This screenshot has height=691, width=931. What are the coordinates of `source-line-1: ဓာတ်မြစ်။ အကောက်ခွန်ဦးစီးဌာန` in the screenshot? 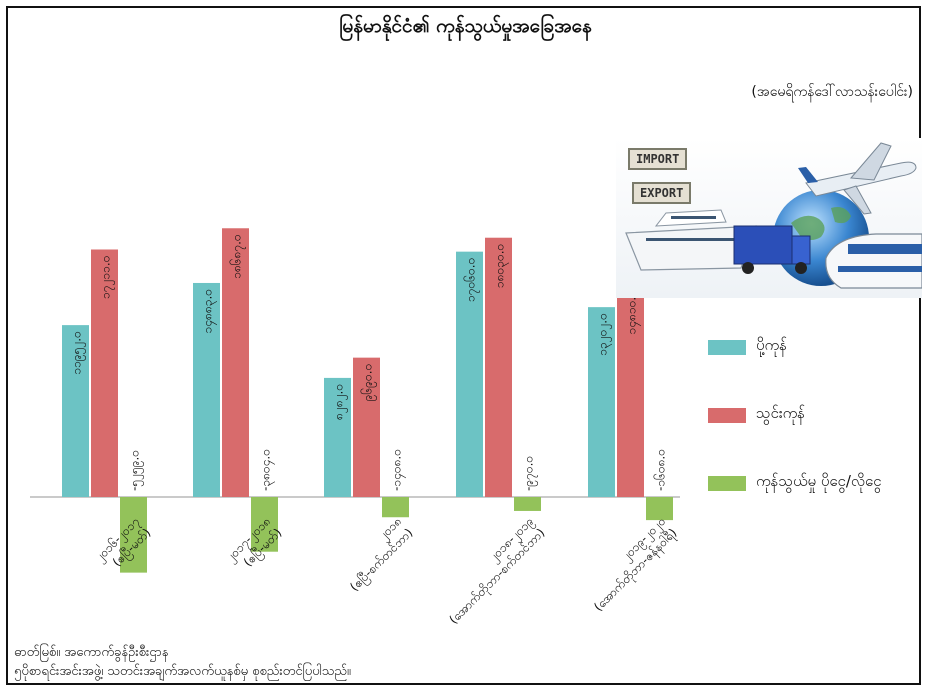 It's located at (91, 652).